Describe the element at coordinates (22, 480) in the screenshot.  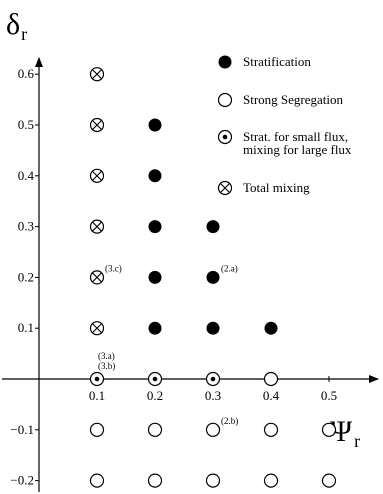
I see `y-tick-label: −0.2` at that location.